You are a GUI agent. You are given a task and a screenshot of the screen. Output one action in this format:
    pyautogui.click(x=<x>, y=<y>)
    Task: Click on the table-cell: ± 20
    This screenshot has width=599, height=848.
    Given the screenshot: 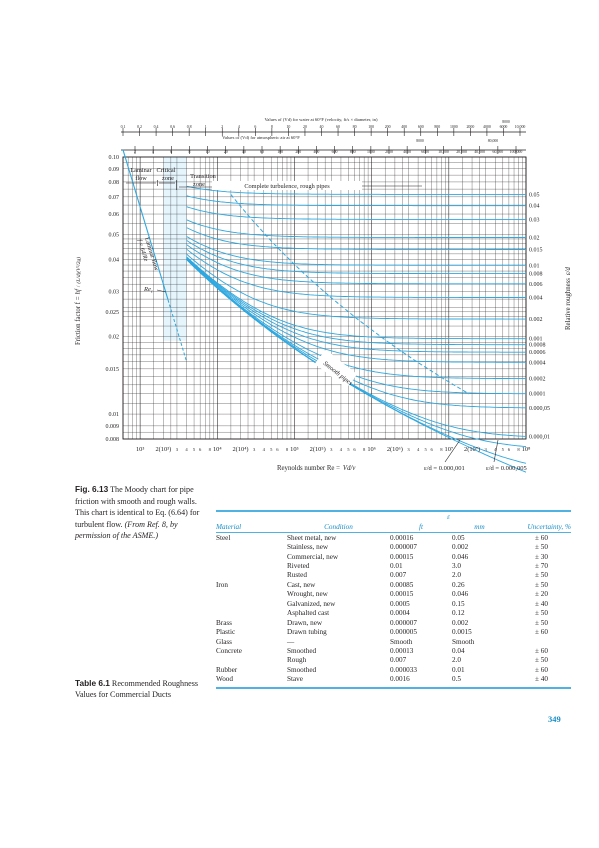 What is the action you would take?
    pyautogui.click(x=541, y=594)
    